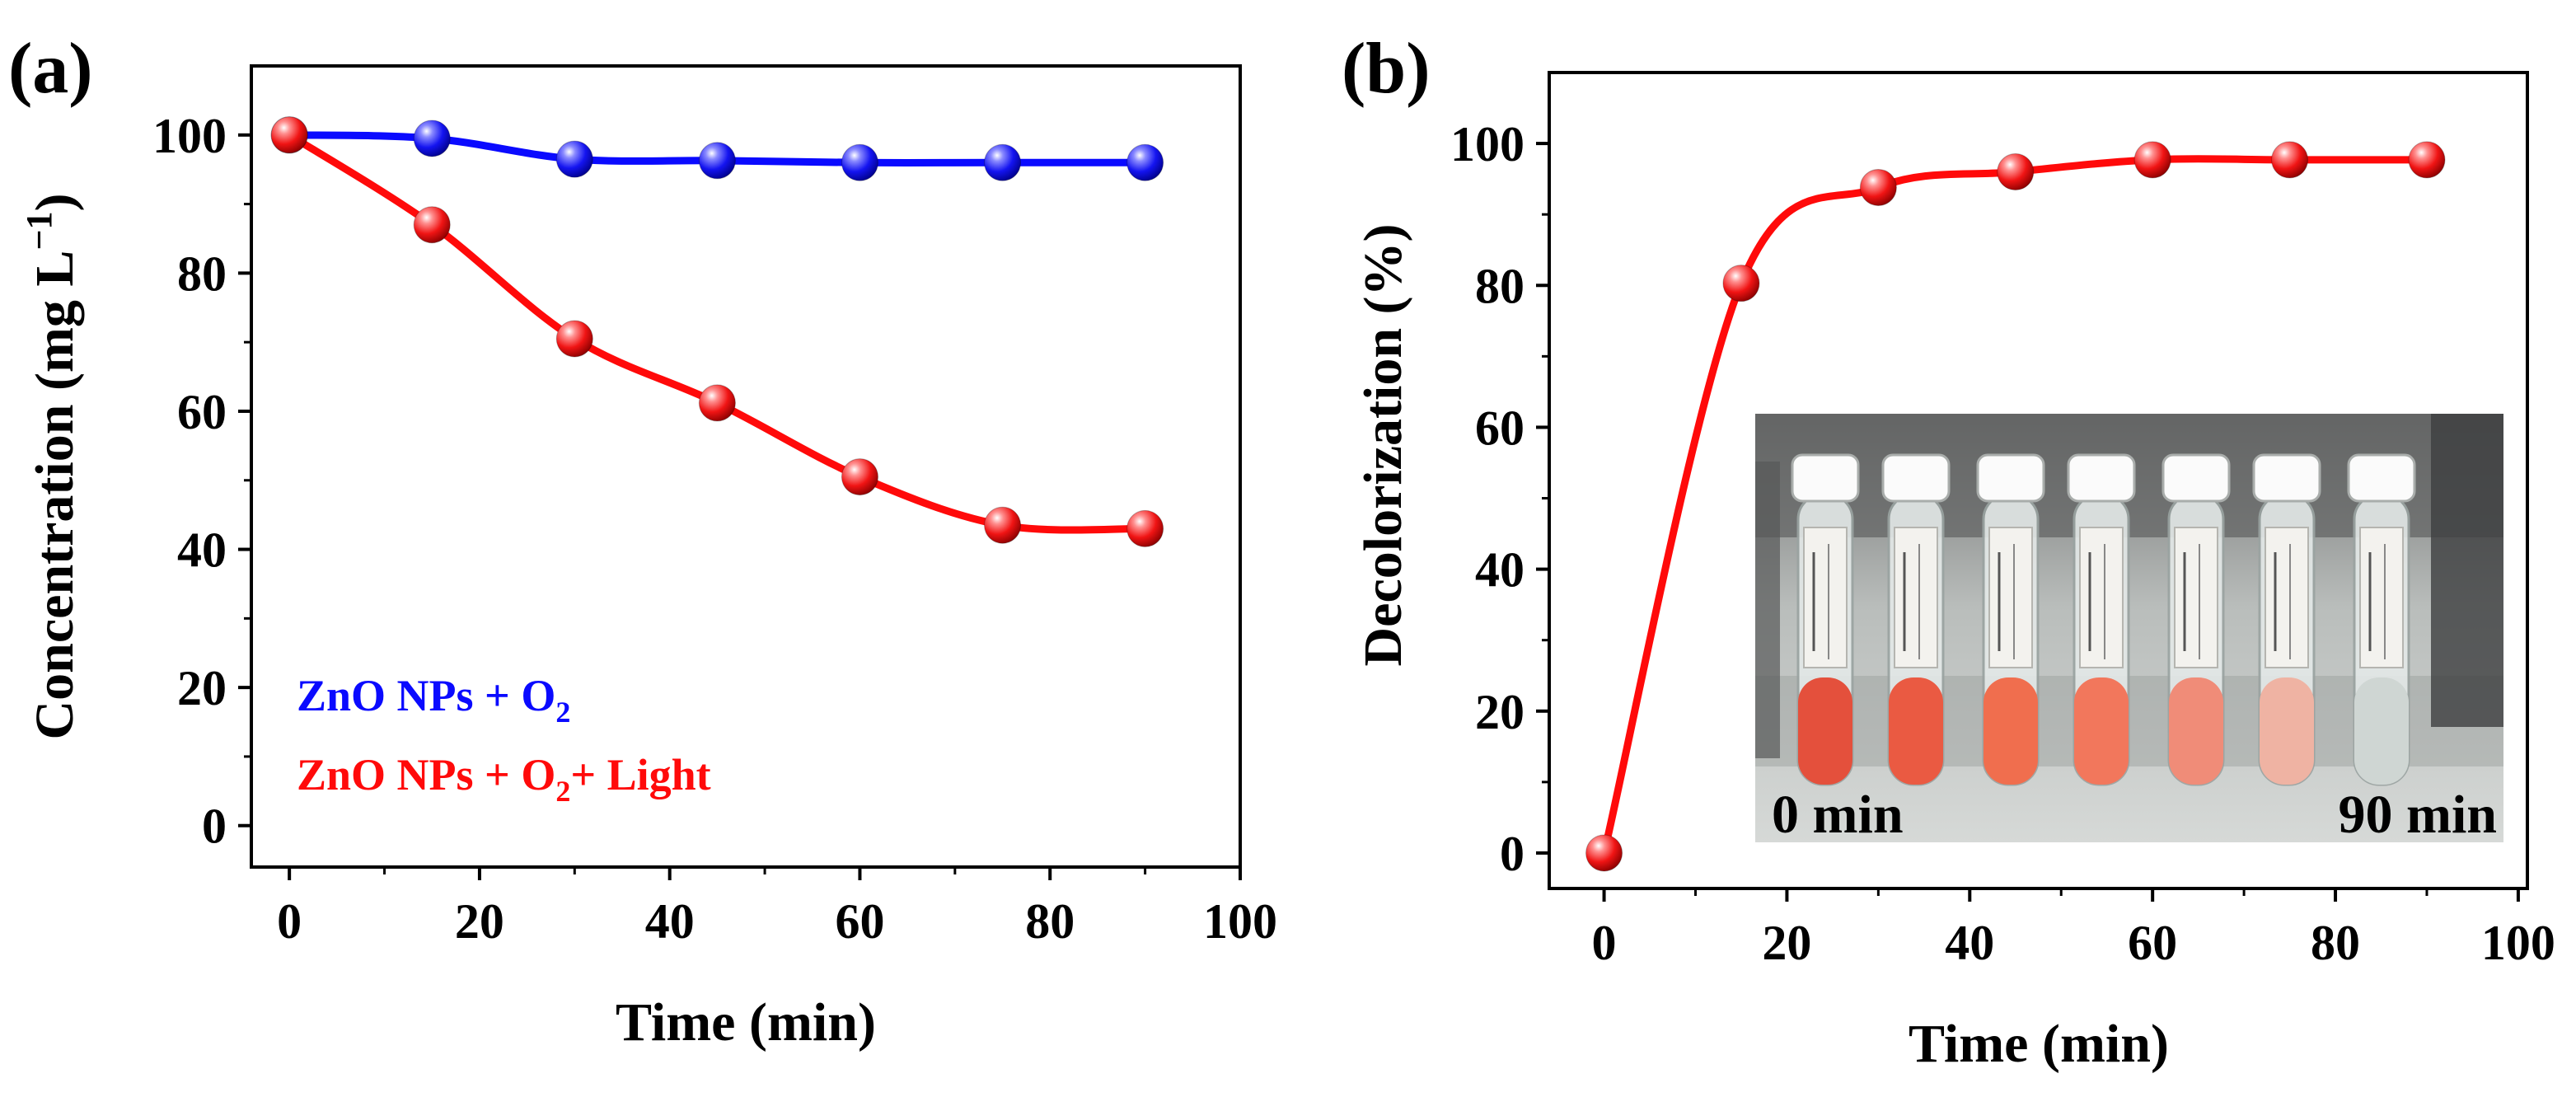  I want to click on panel-a-lines, so click(717, 332).